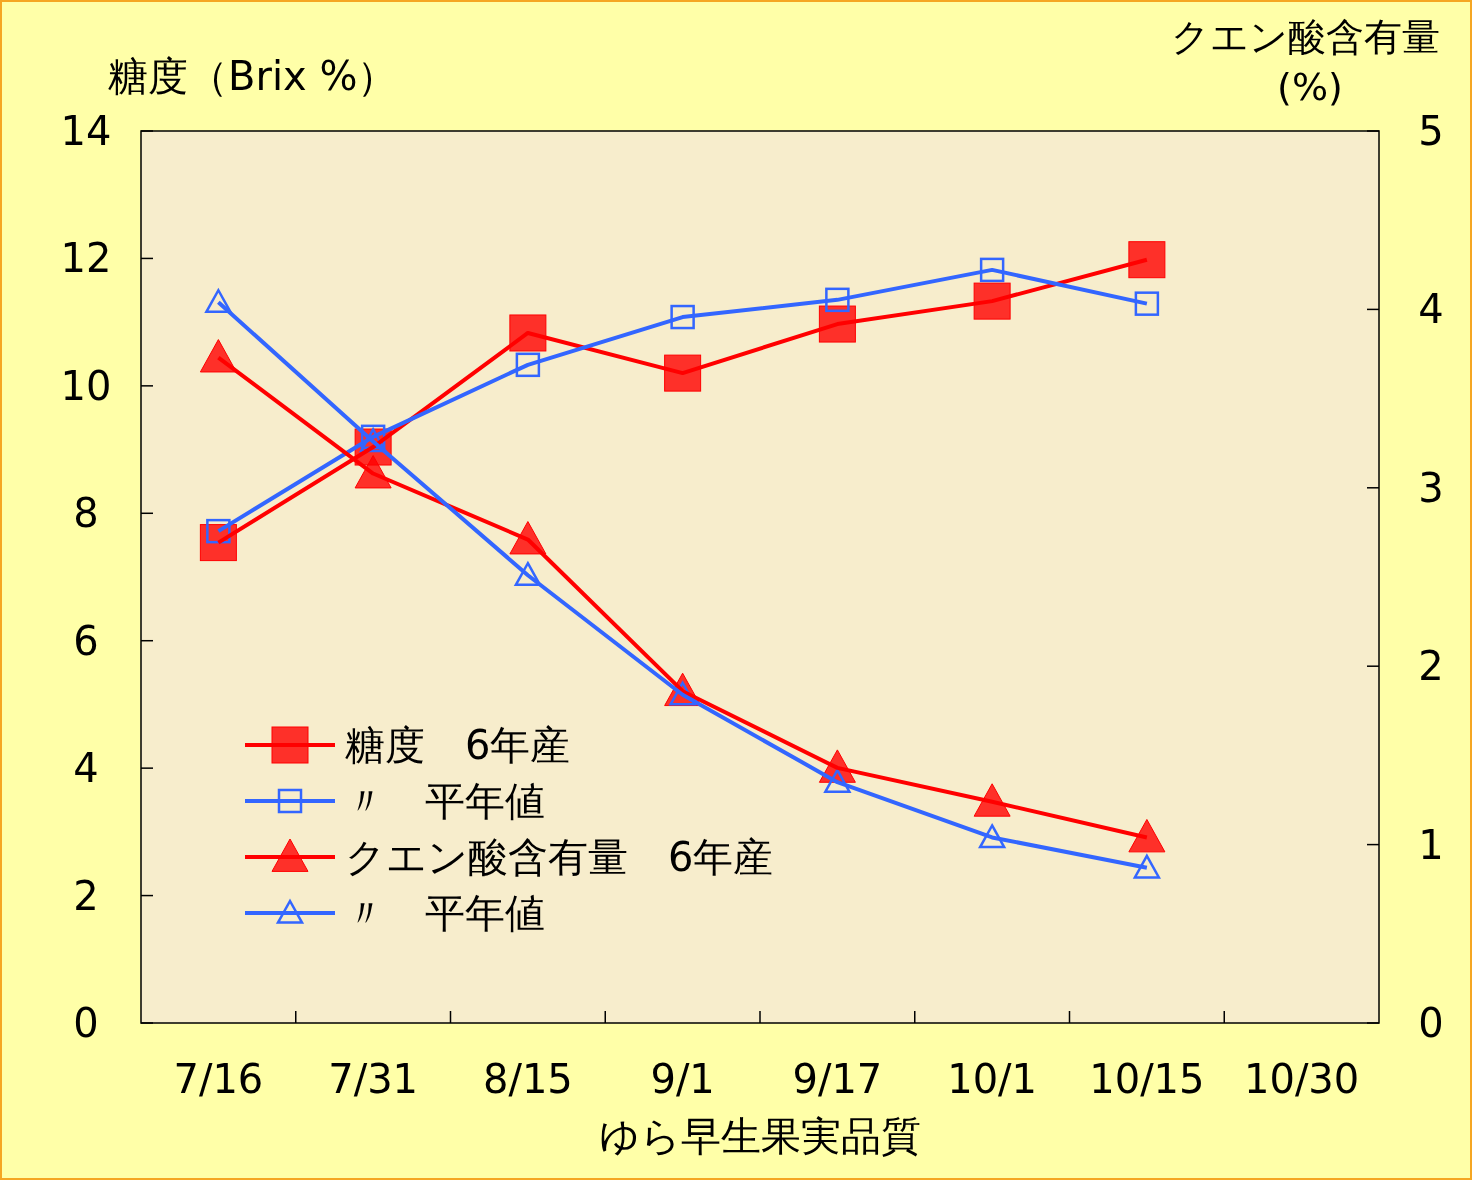 The image size is (1472, 1180). What do you see at coordinates (86, 258) in the screenshot?
I see `y-tick-label: 12` at bounding box center [86, 258].